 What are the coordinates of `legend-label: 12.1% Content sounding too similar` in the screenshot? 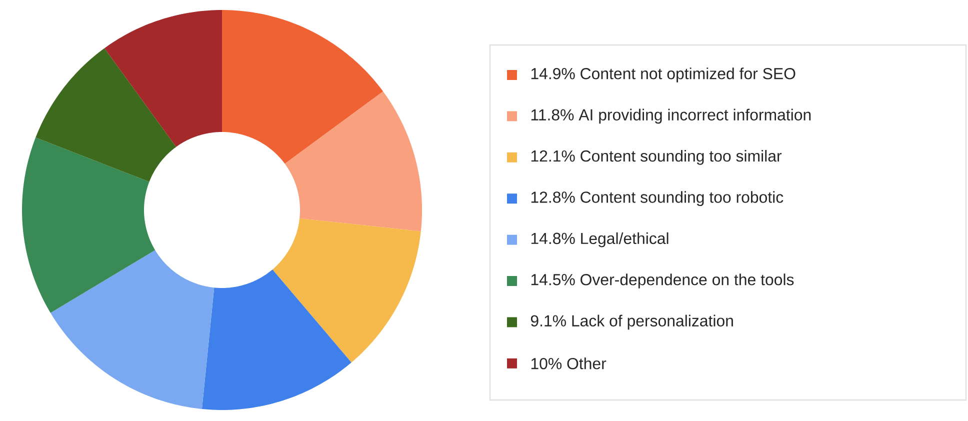 It's located at (656, 157).